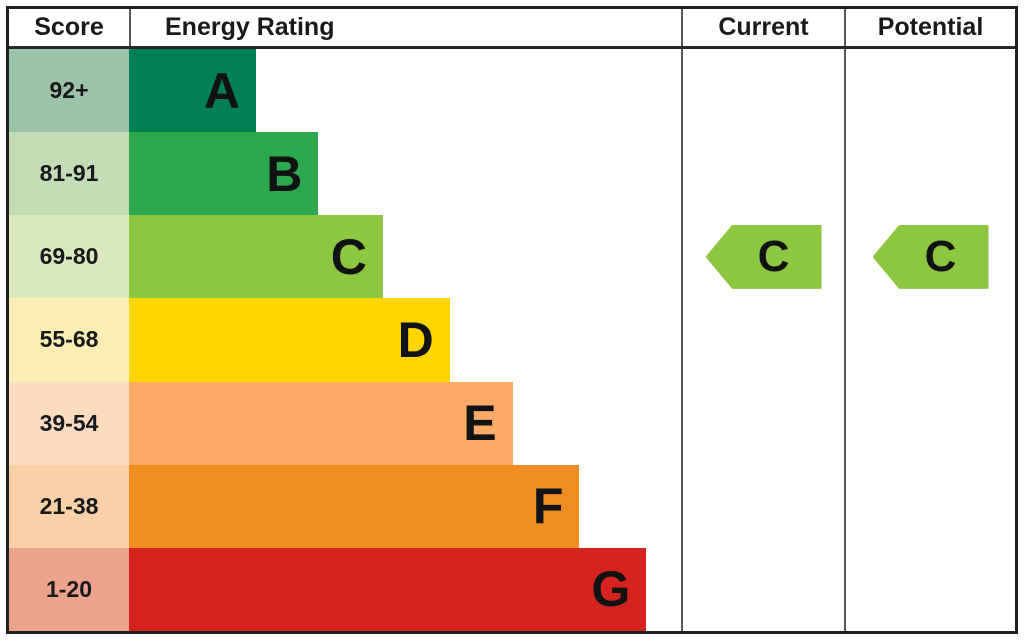  I want to click on rating-bar-a: A, so click(192, 91).